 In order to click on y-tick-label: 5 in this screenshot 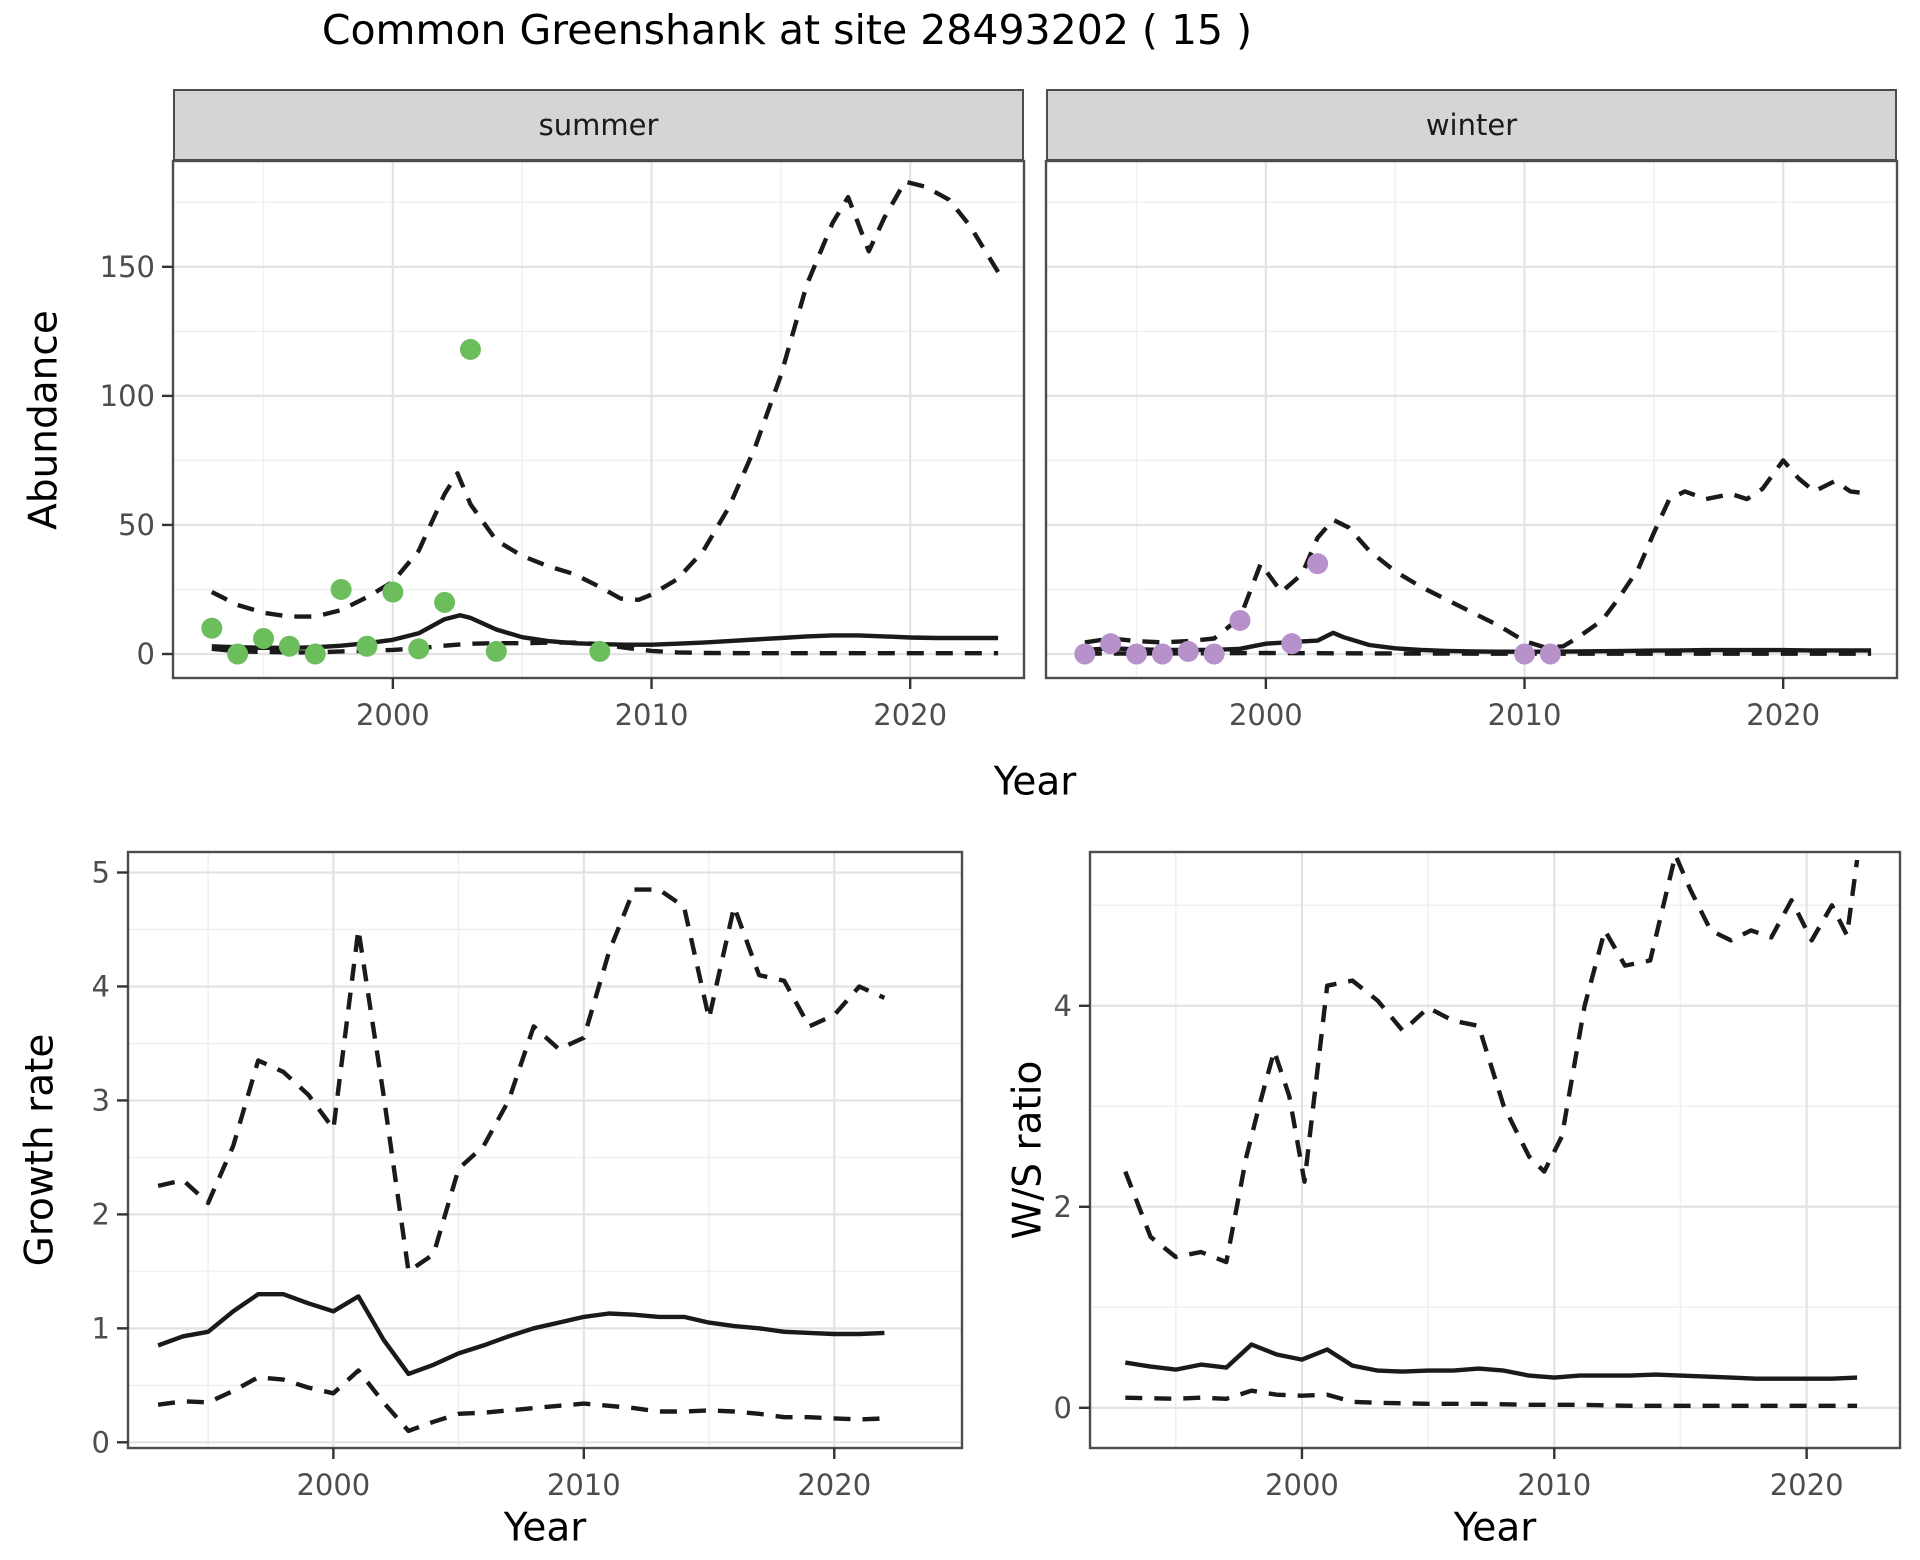, I will do `click(101, 873)`.